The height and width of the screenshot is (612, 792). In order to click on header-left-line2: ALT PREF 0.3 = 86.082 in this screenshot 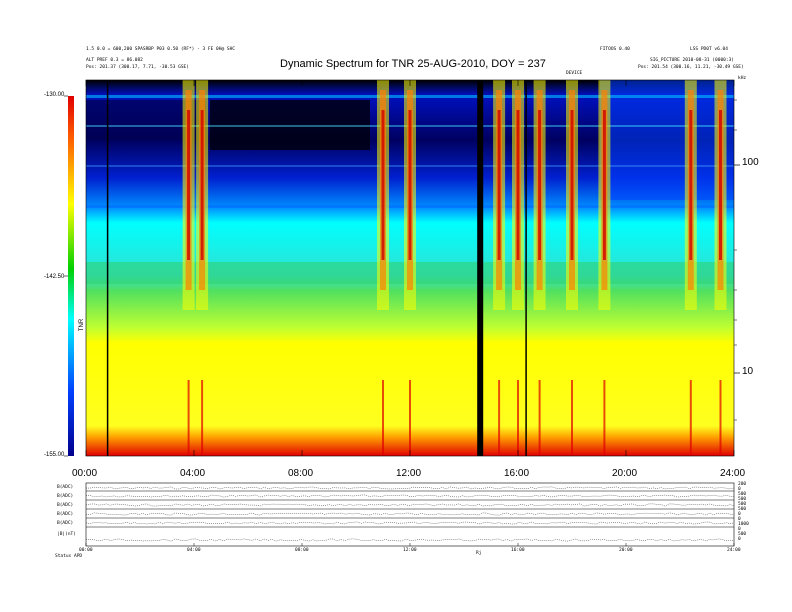, I will do `click(114, 60)`.